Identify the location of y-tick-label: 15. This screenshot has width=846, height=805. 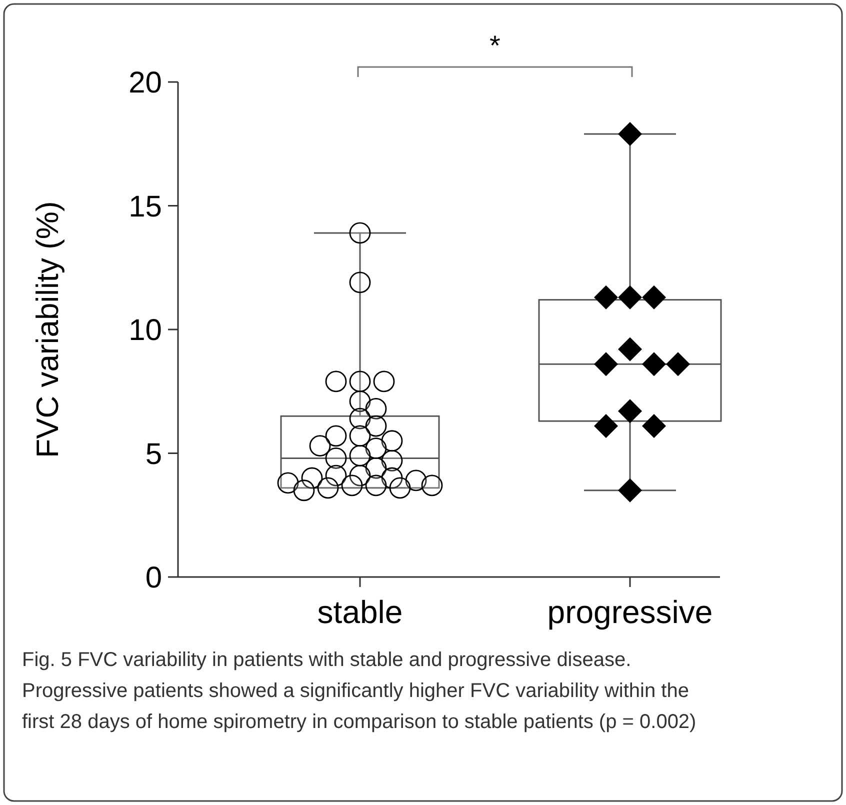
(145, 207).